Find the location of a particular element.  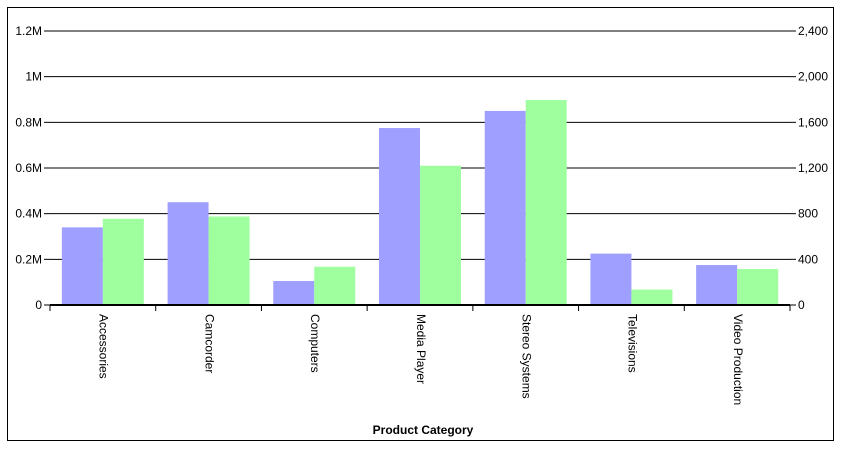

category-label: Accessories is located at coordinates (104, 346).